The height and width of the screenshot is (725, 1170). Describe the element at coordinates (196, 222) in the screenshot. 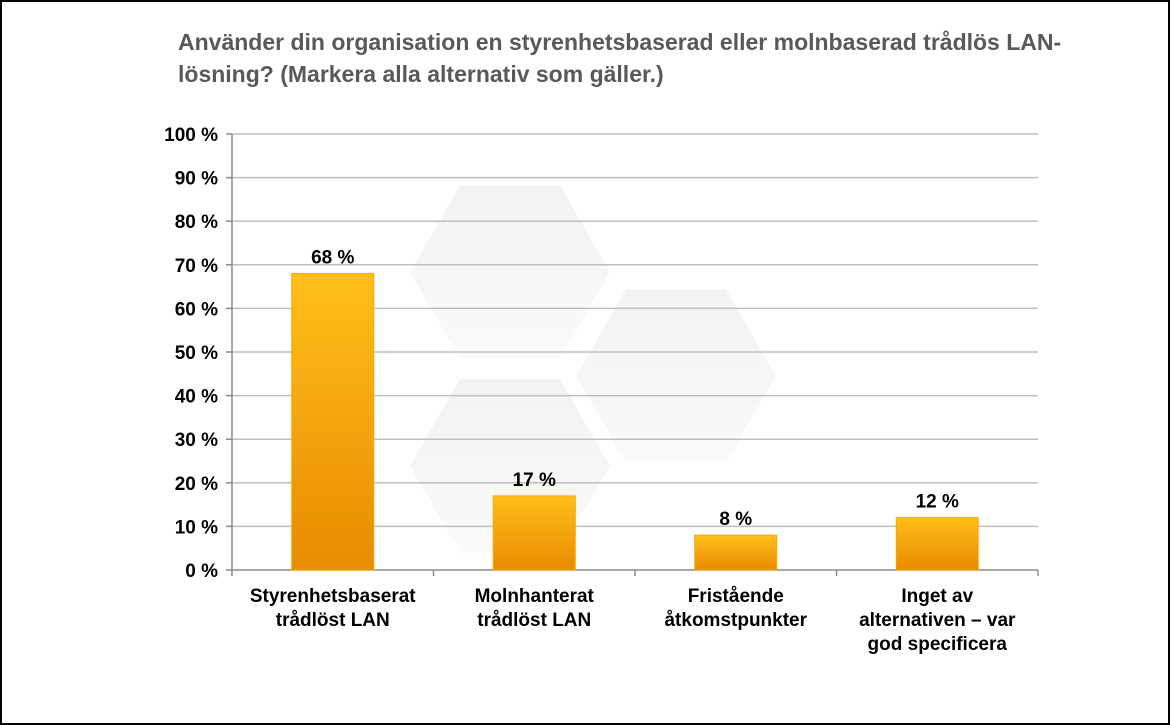

I see `y-tick-label: 80 %` at that location.